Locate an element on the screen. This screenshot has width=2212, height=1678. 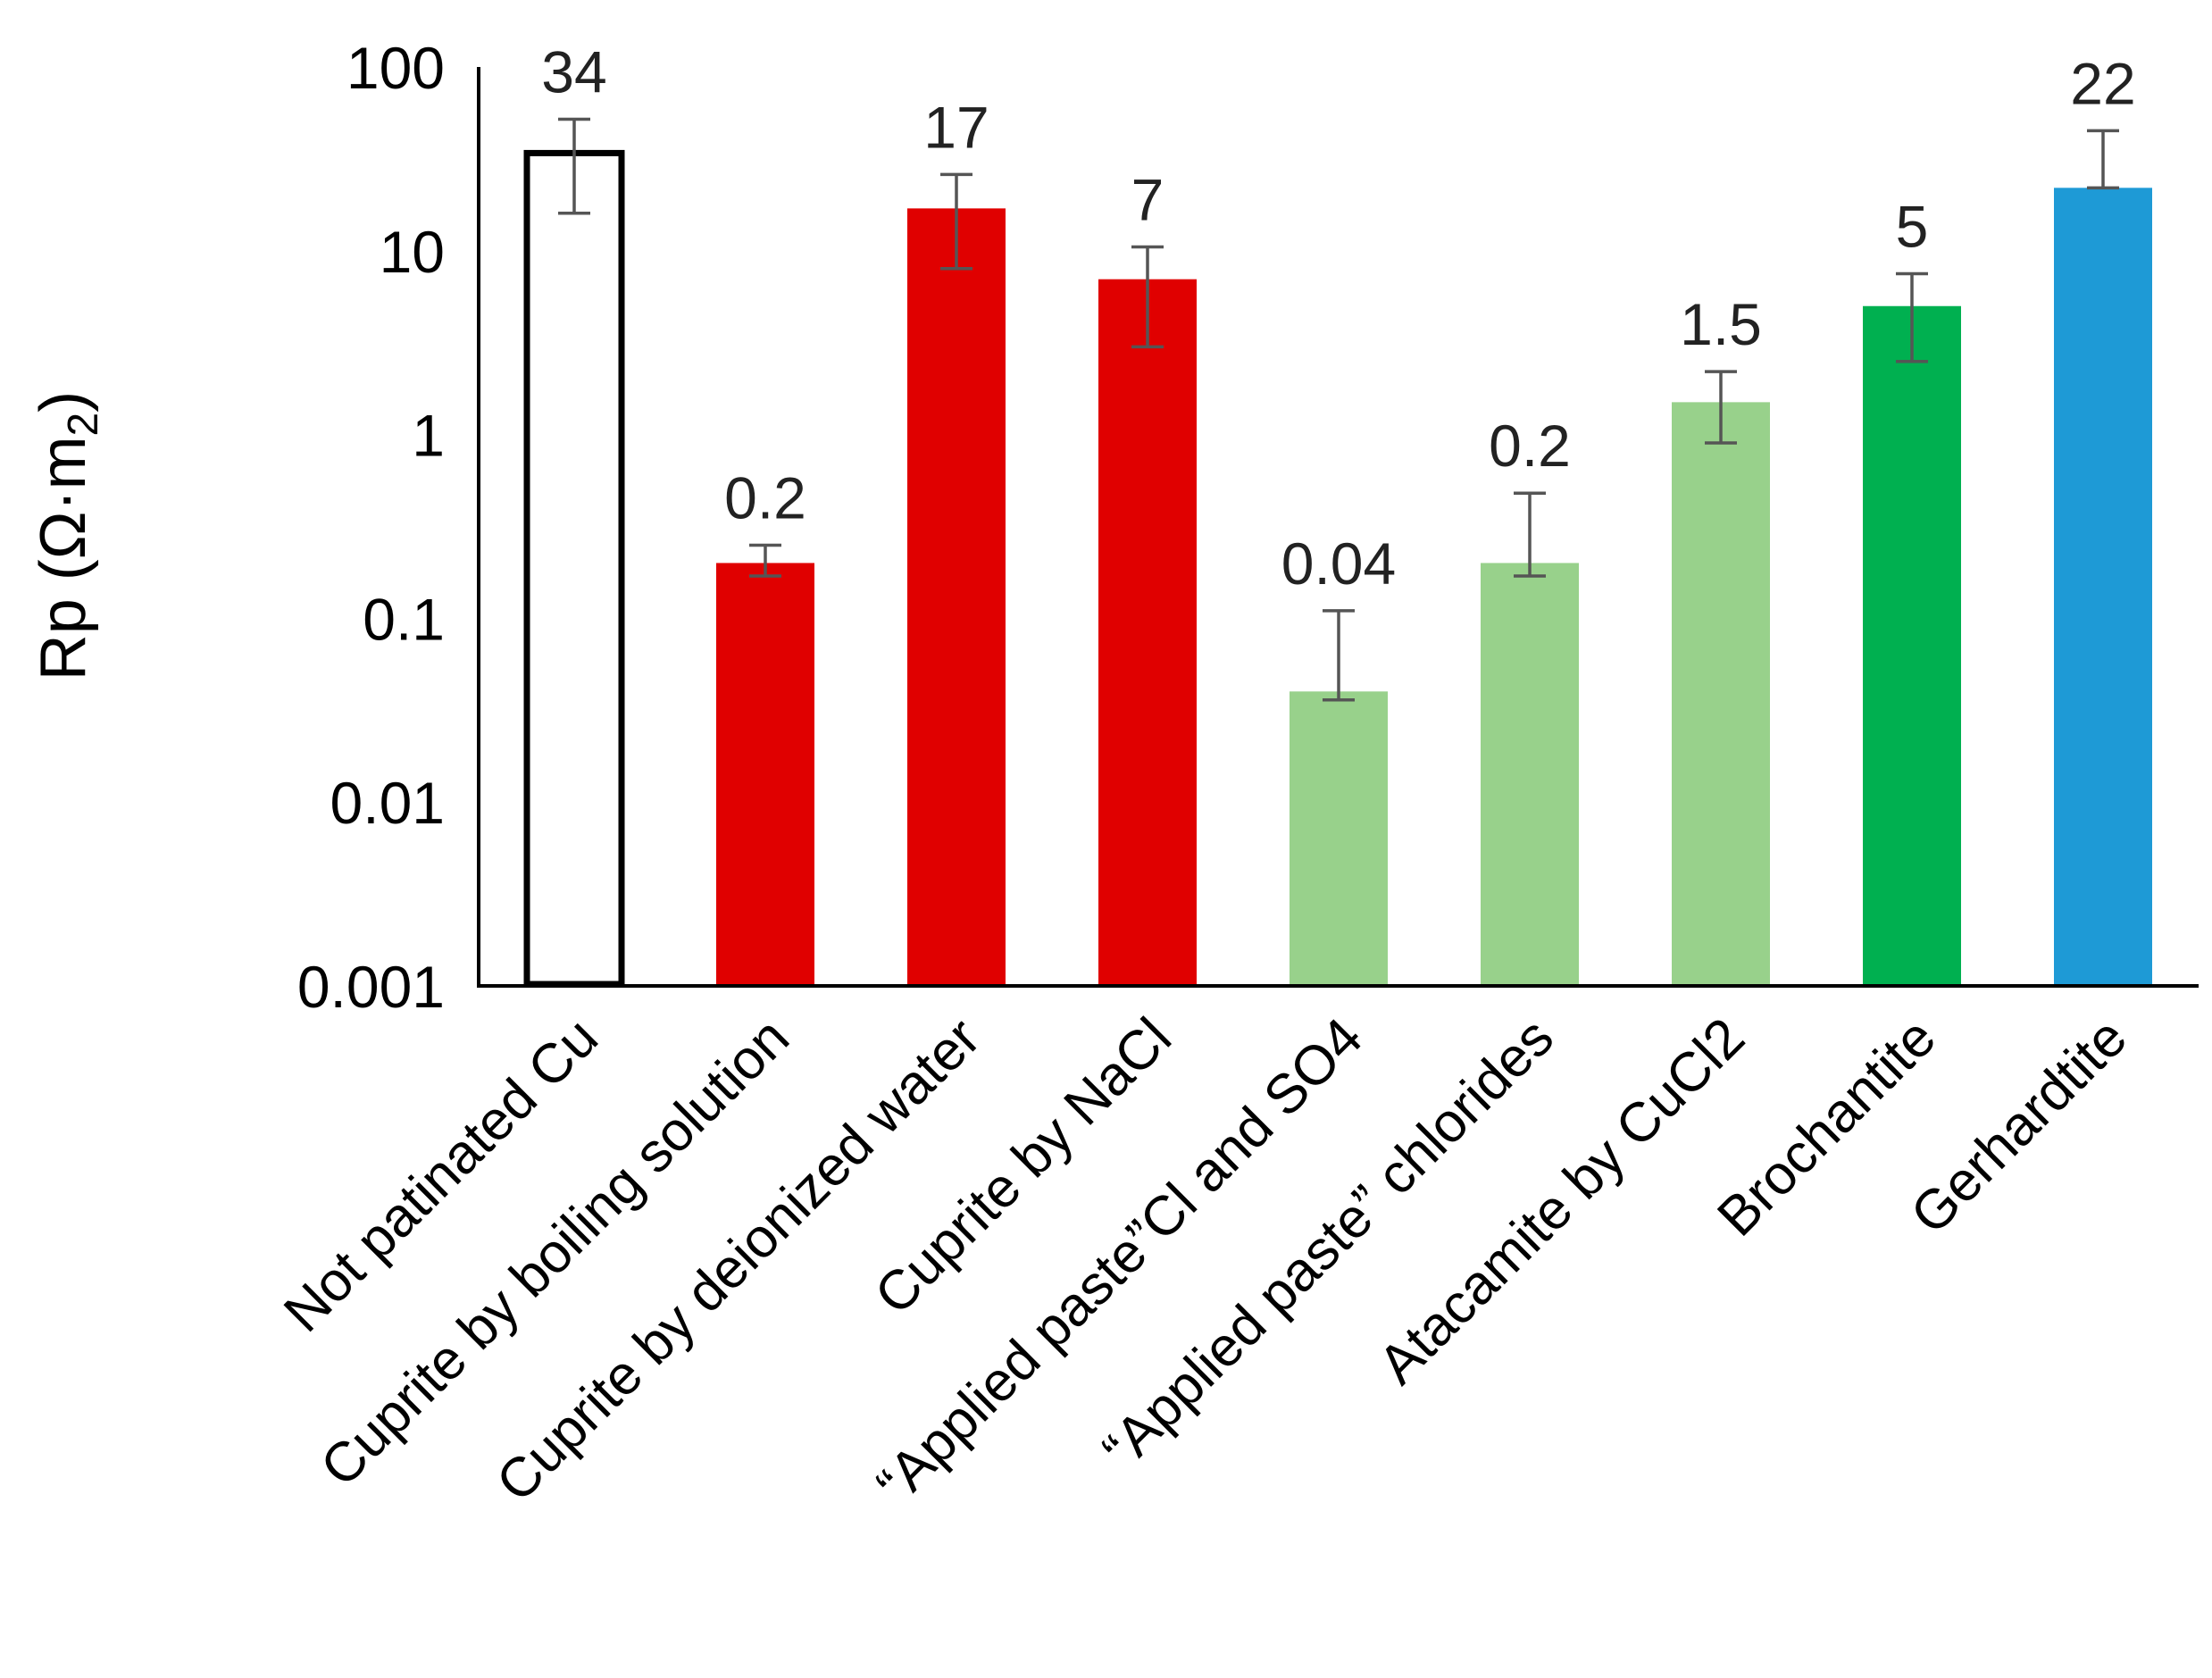
data-label: 0.04 is located at coordinates (1338, 563).